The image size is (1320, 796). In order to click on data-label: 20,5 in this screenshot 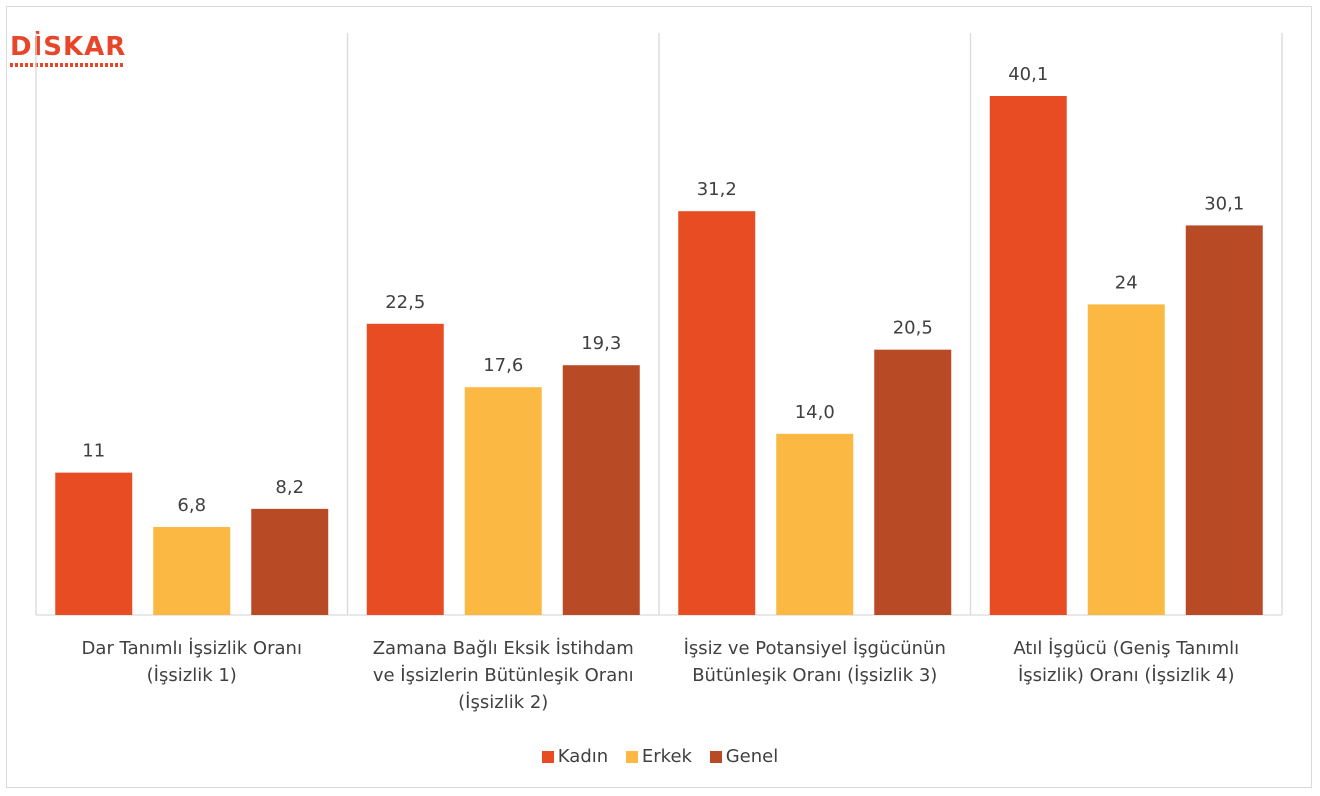, I will do `click(913, 328)`.